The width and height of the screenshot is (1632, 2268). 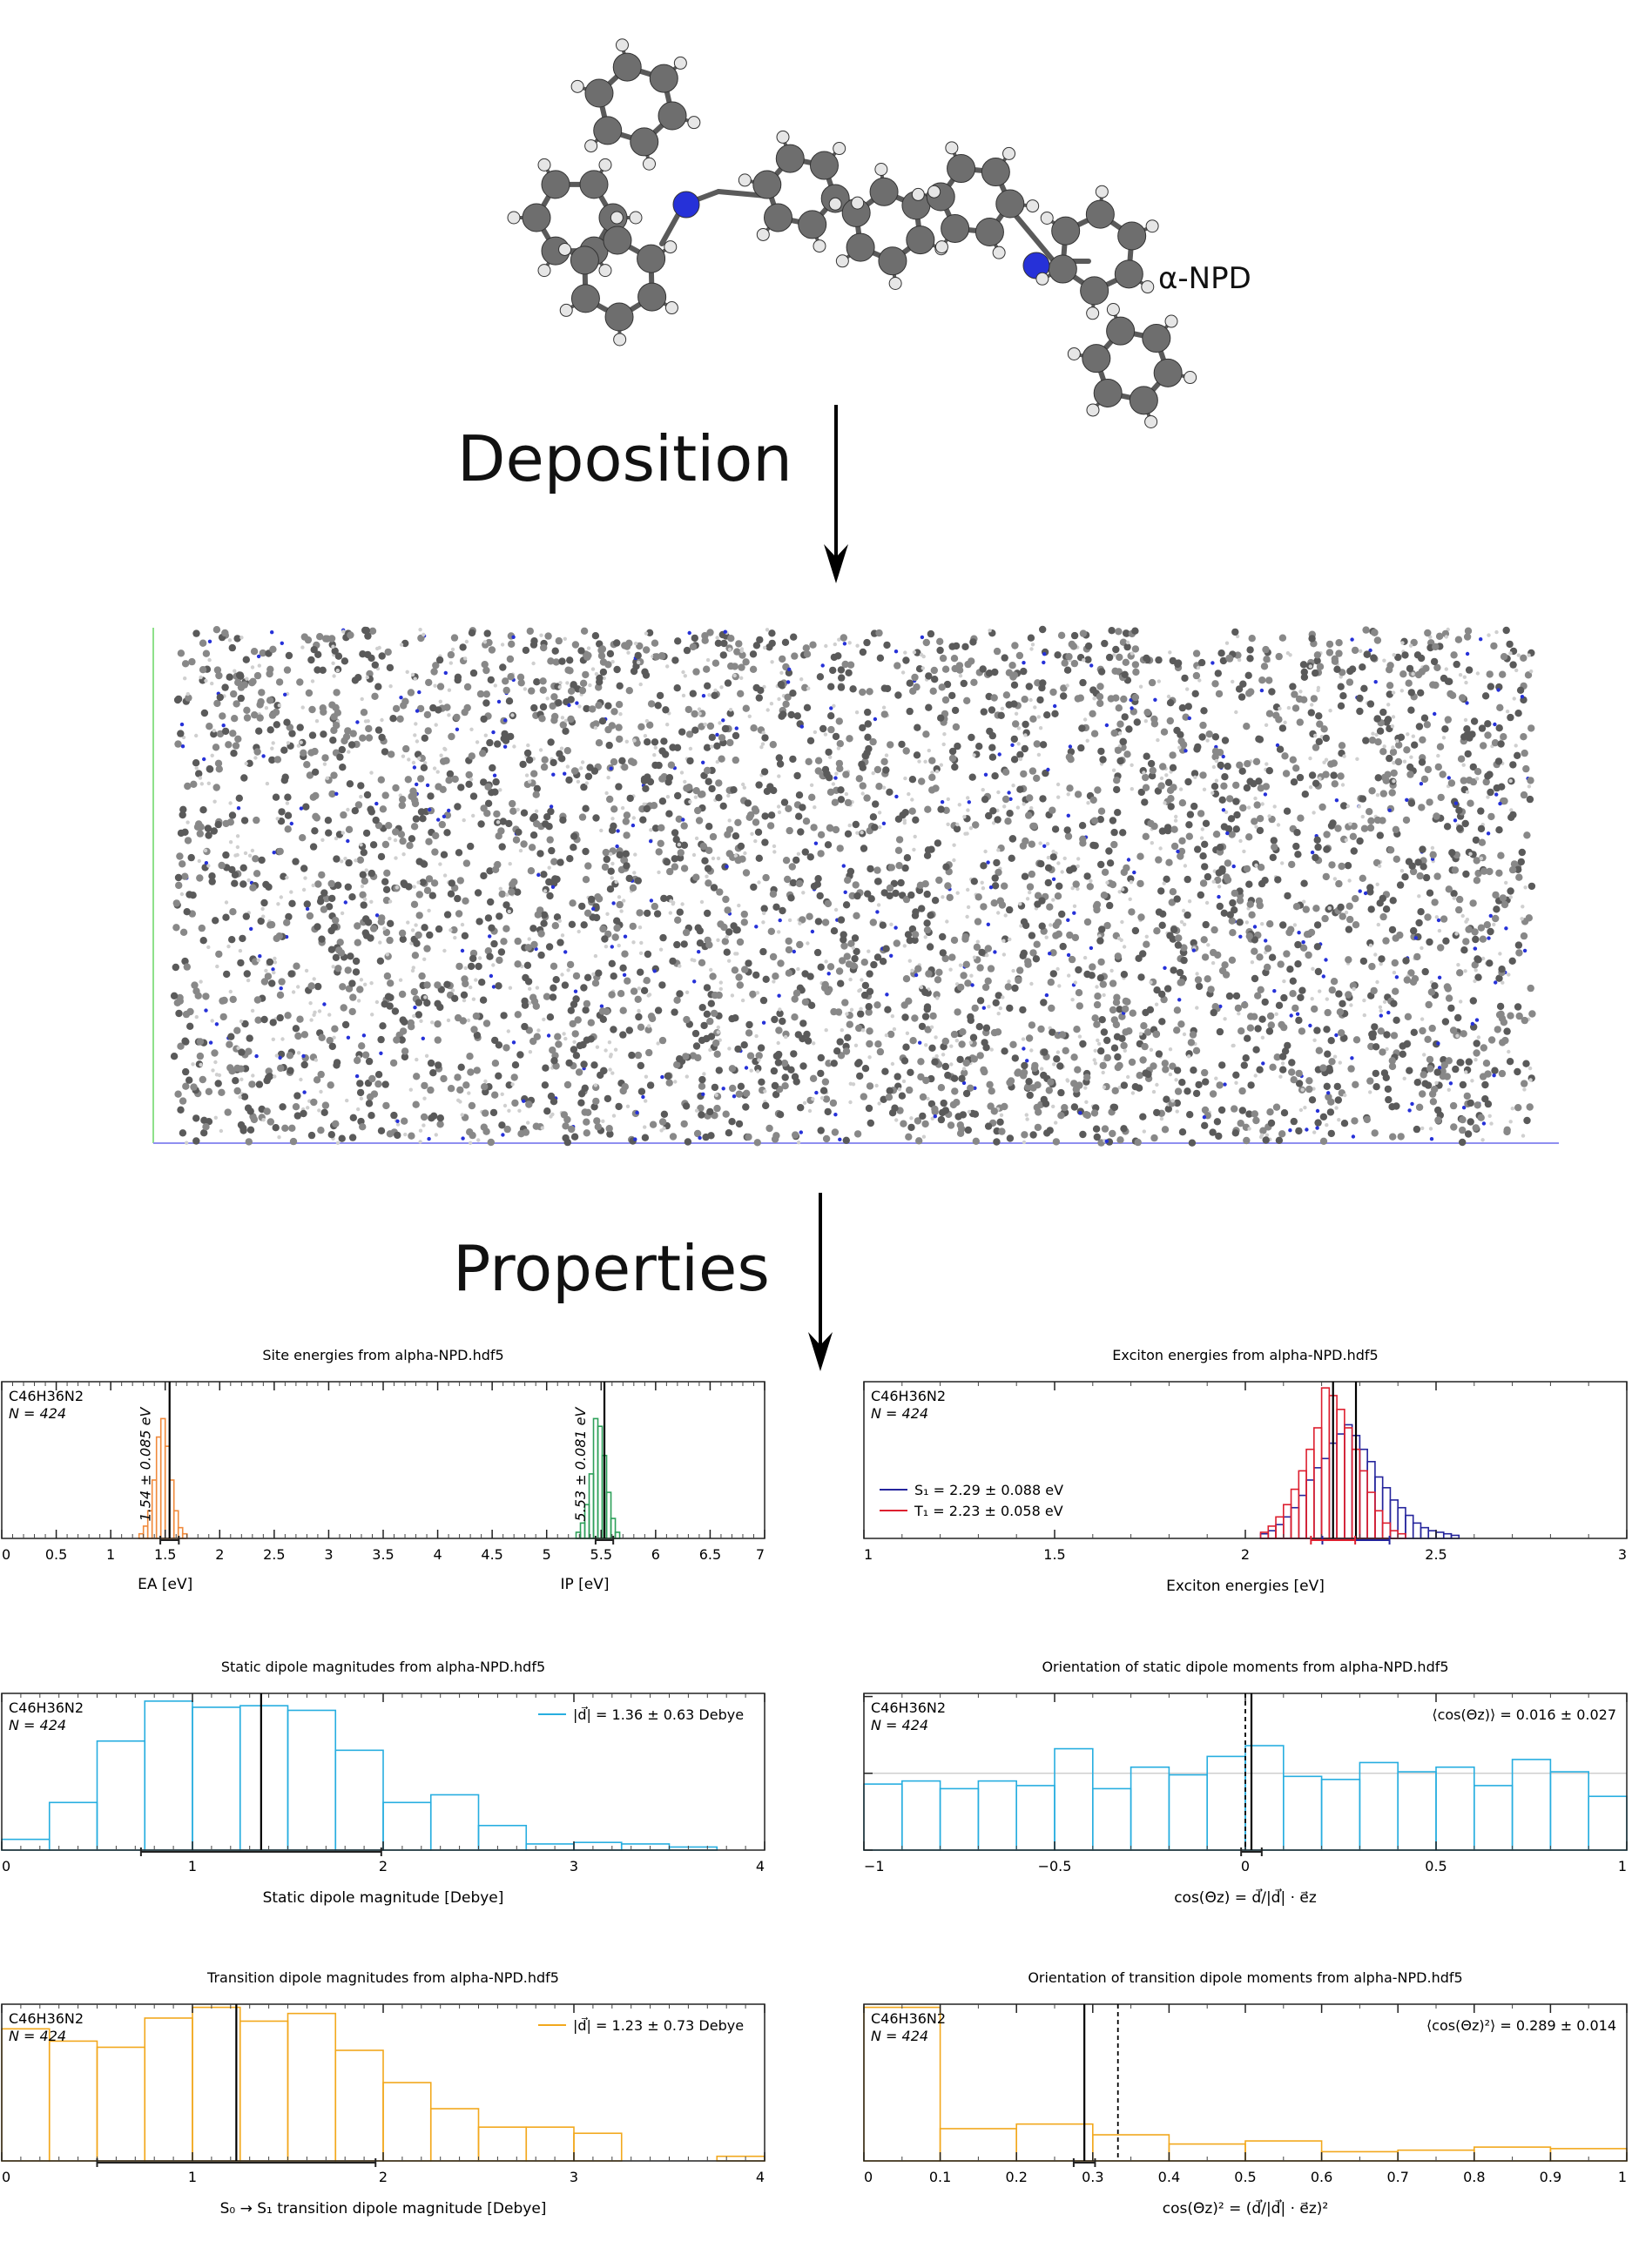 I want to click on molecule-structure, so click(x=852, y=233).